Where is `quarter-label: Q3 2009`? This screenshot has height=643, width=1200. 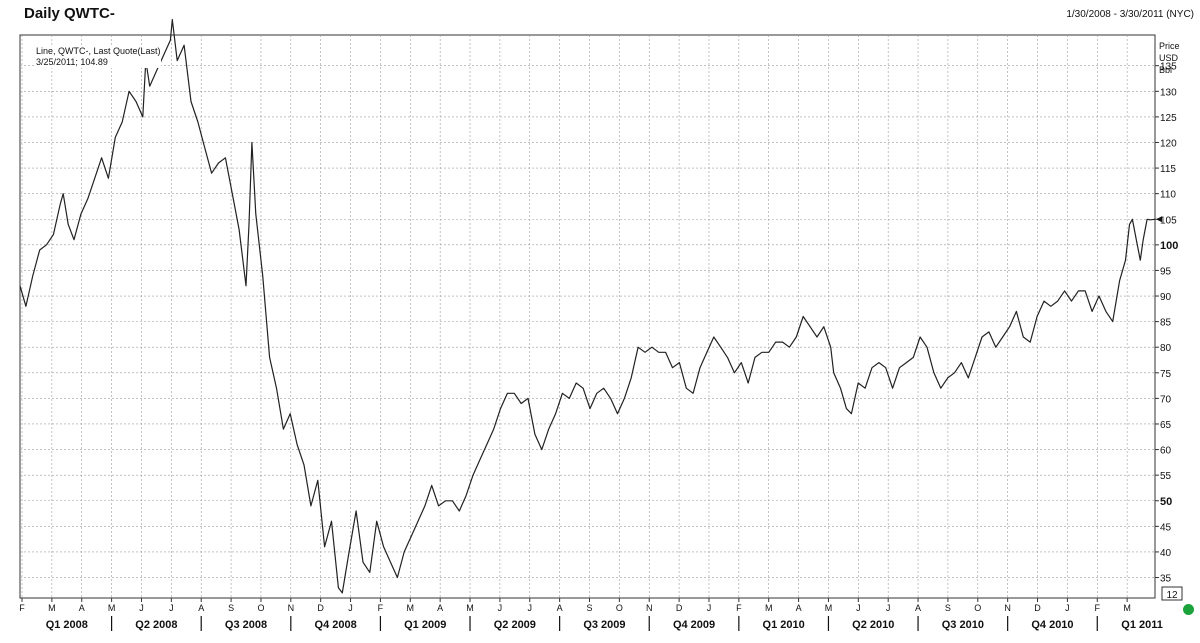
quarter-label: Q3 2009 is located at coordinates (604, 625).